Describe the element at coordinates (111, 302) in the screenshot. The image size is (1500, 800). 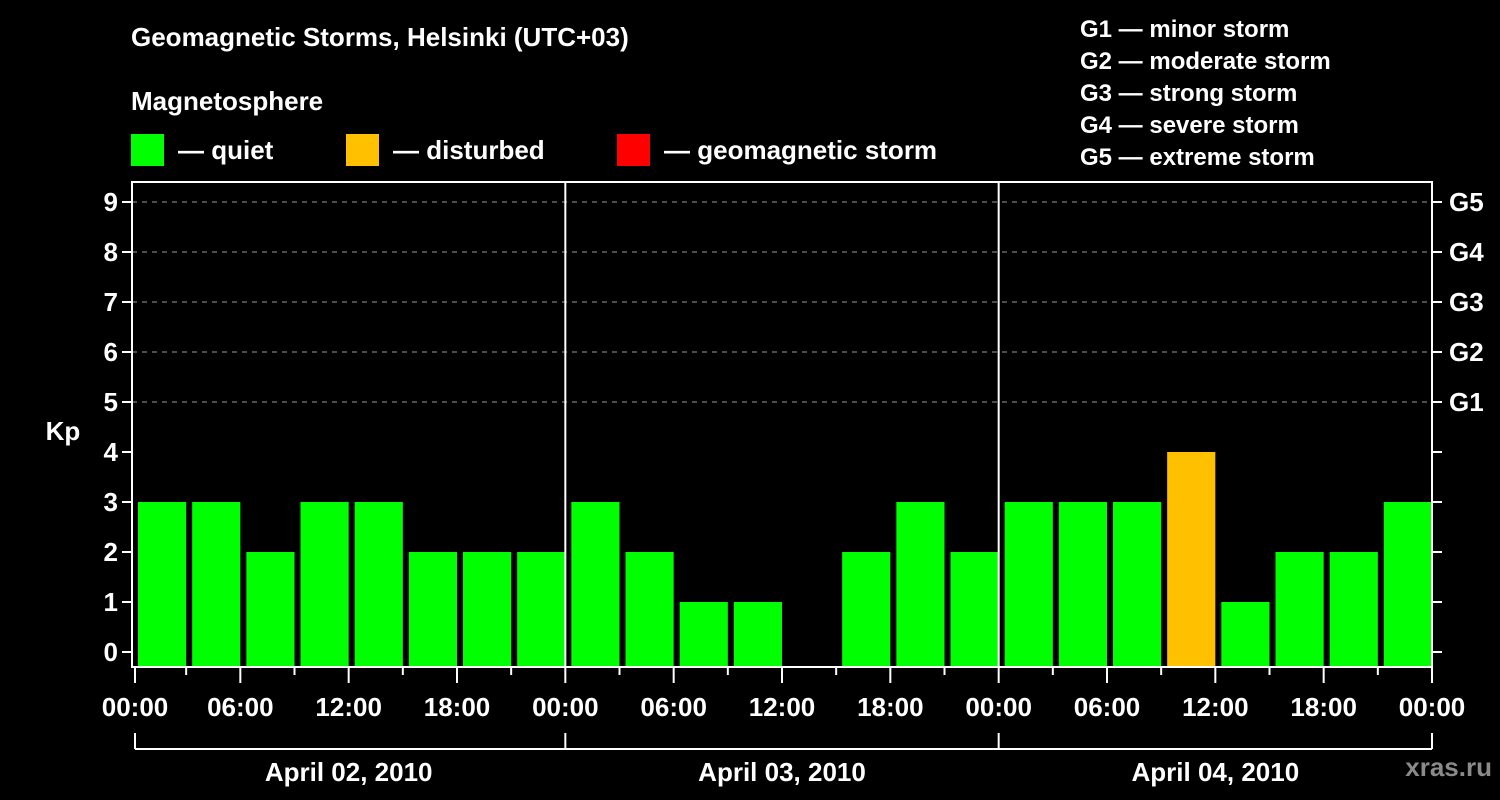
I see `y-tick-label: 7` at that location.